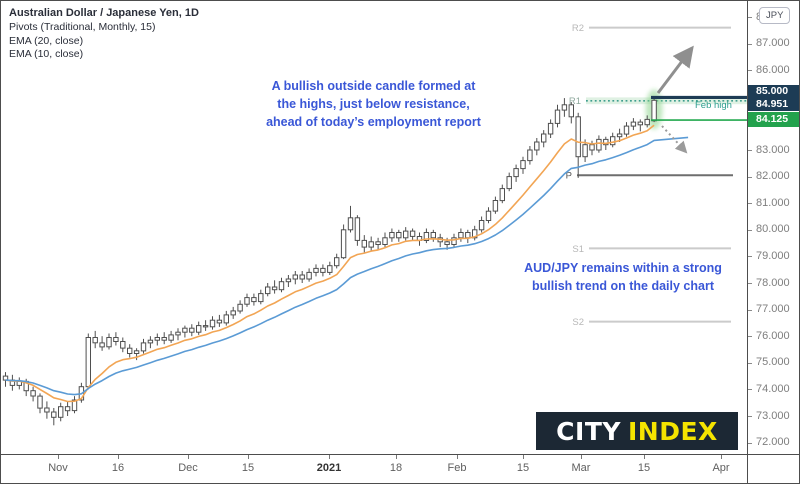 The width and height of the screenshot is (800, 484). I want to click on pivot-label-R2: R2, so click(578, 28).